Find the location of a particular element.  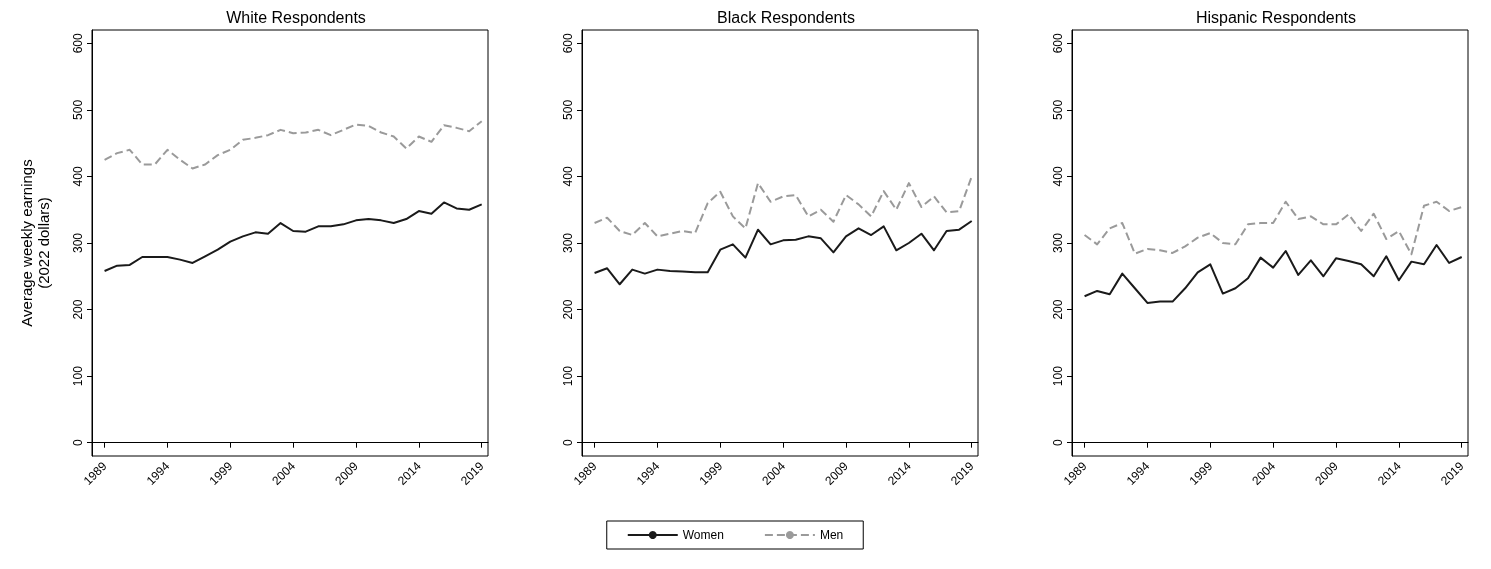

chart-title: White Respondents is located at coordinates (296, 17).